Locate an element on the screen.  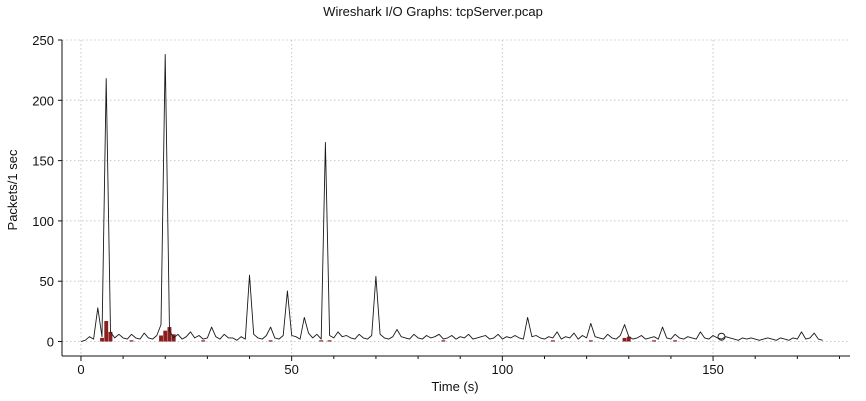
x-axis-label: Time (s) is located at coordinates (454, 386).